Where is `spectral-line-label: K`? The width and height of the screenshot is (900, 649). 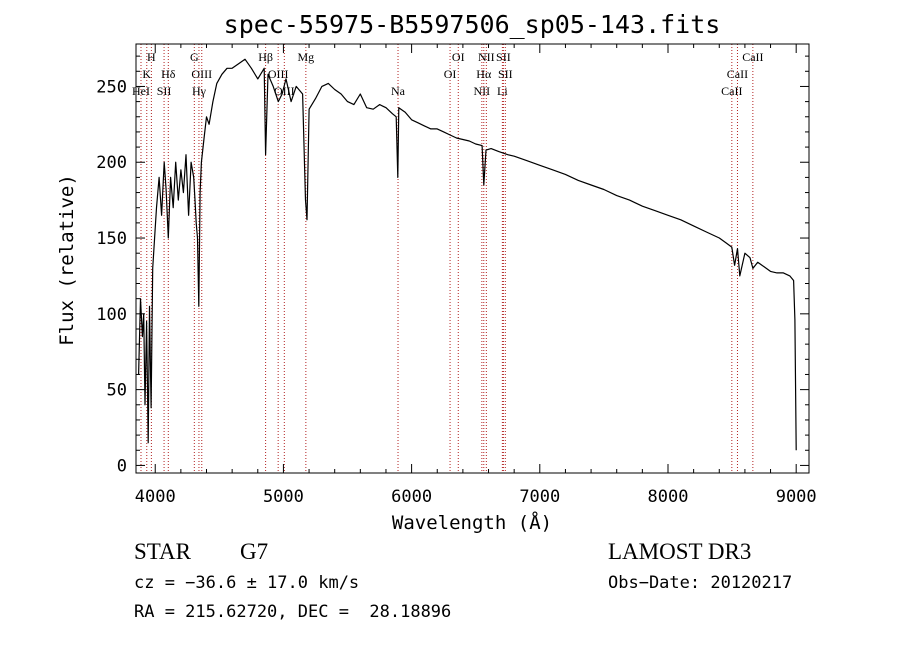 spectral-line-label: K is located at coordinates (146, 74).